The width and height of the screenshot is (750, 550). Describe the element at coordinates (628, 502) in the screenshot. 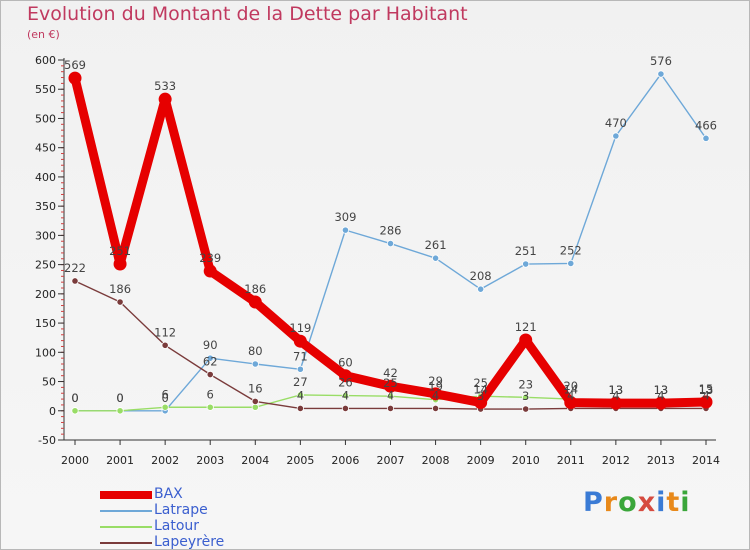

I see `logo-letter: o` at that location.